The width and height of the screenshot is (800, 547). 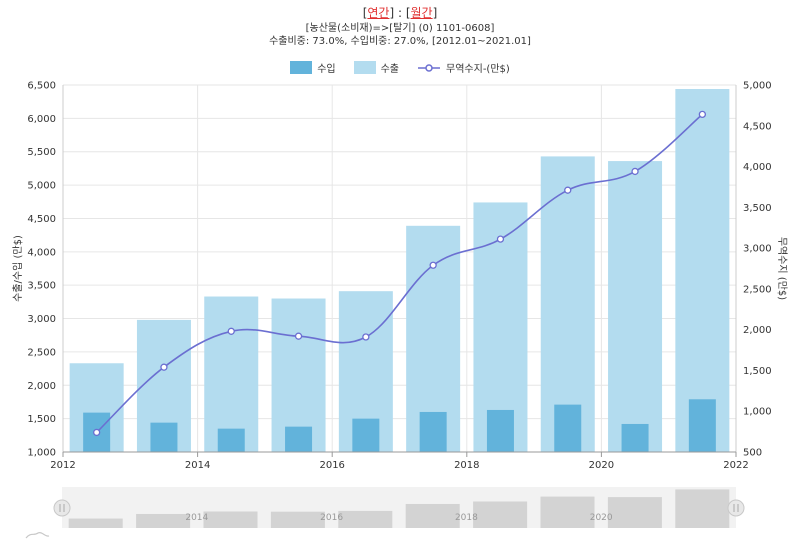 I want to click on left-y-tick-label: 6,000, so click(x=41, y=119).